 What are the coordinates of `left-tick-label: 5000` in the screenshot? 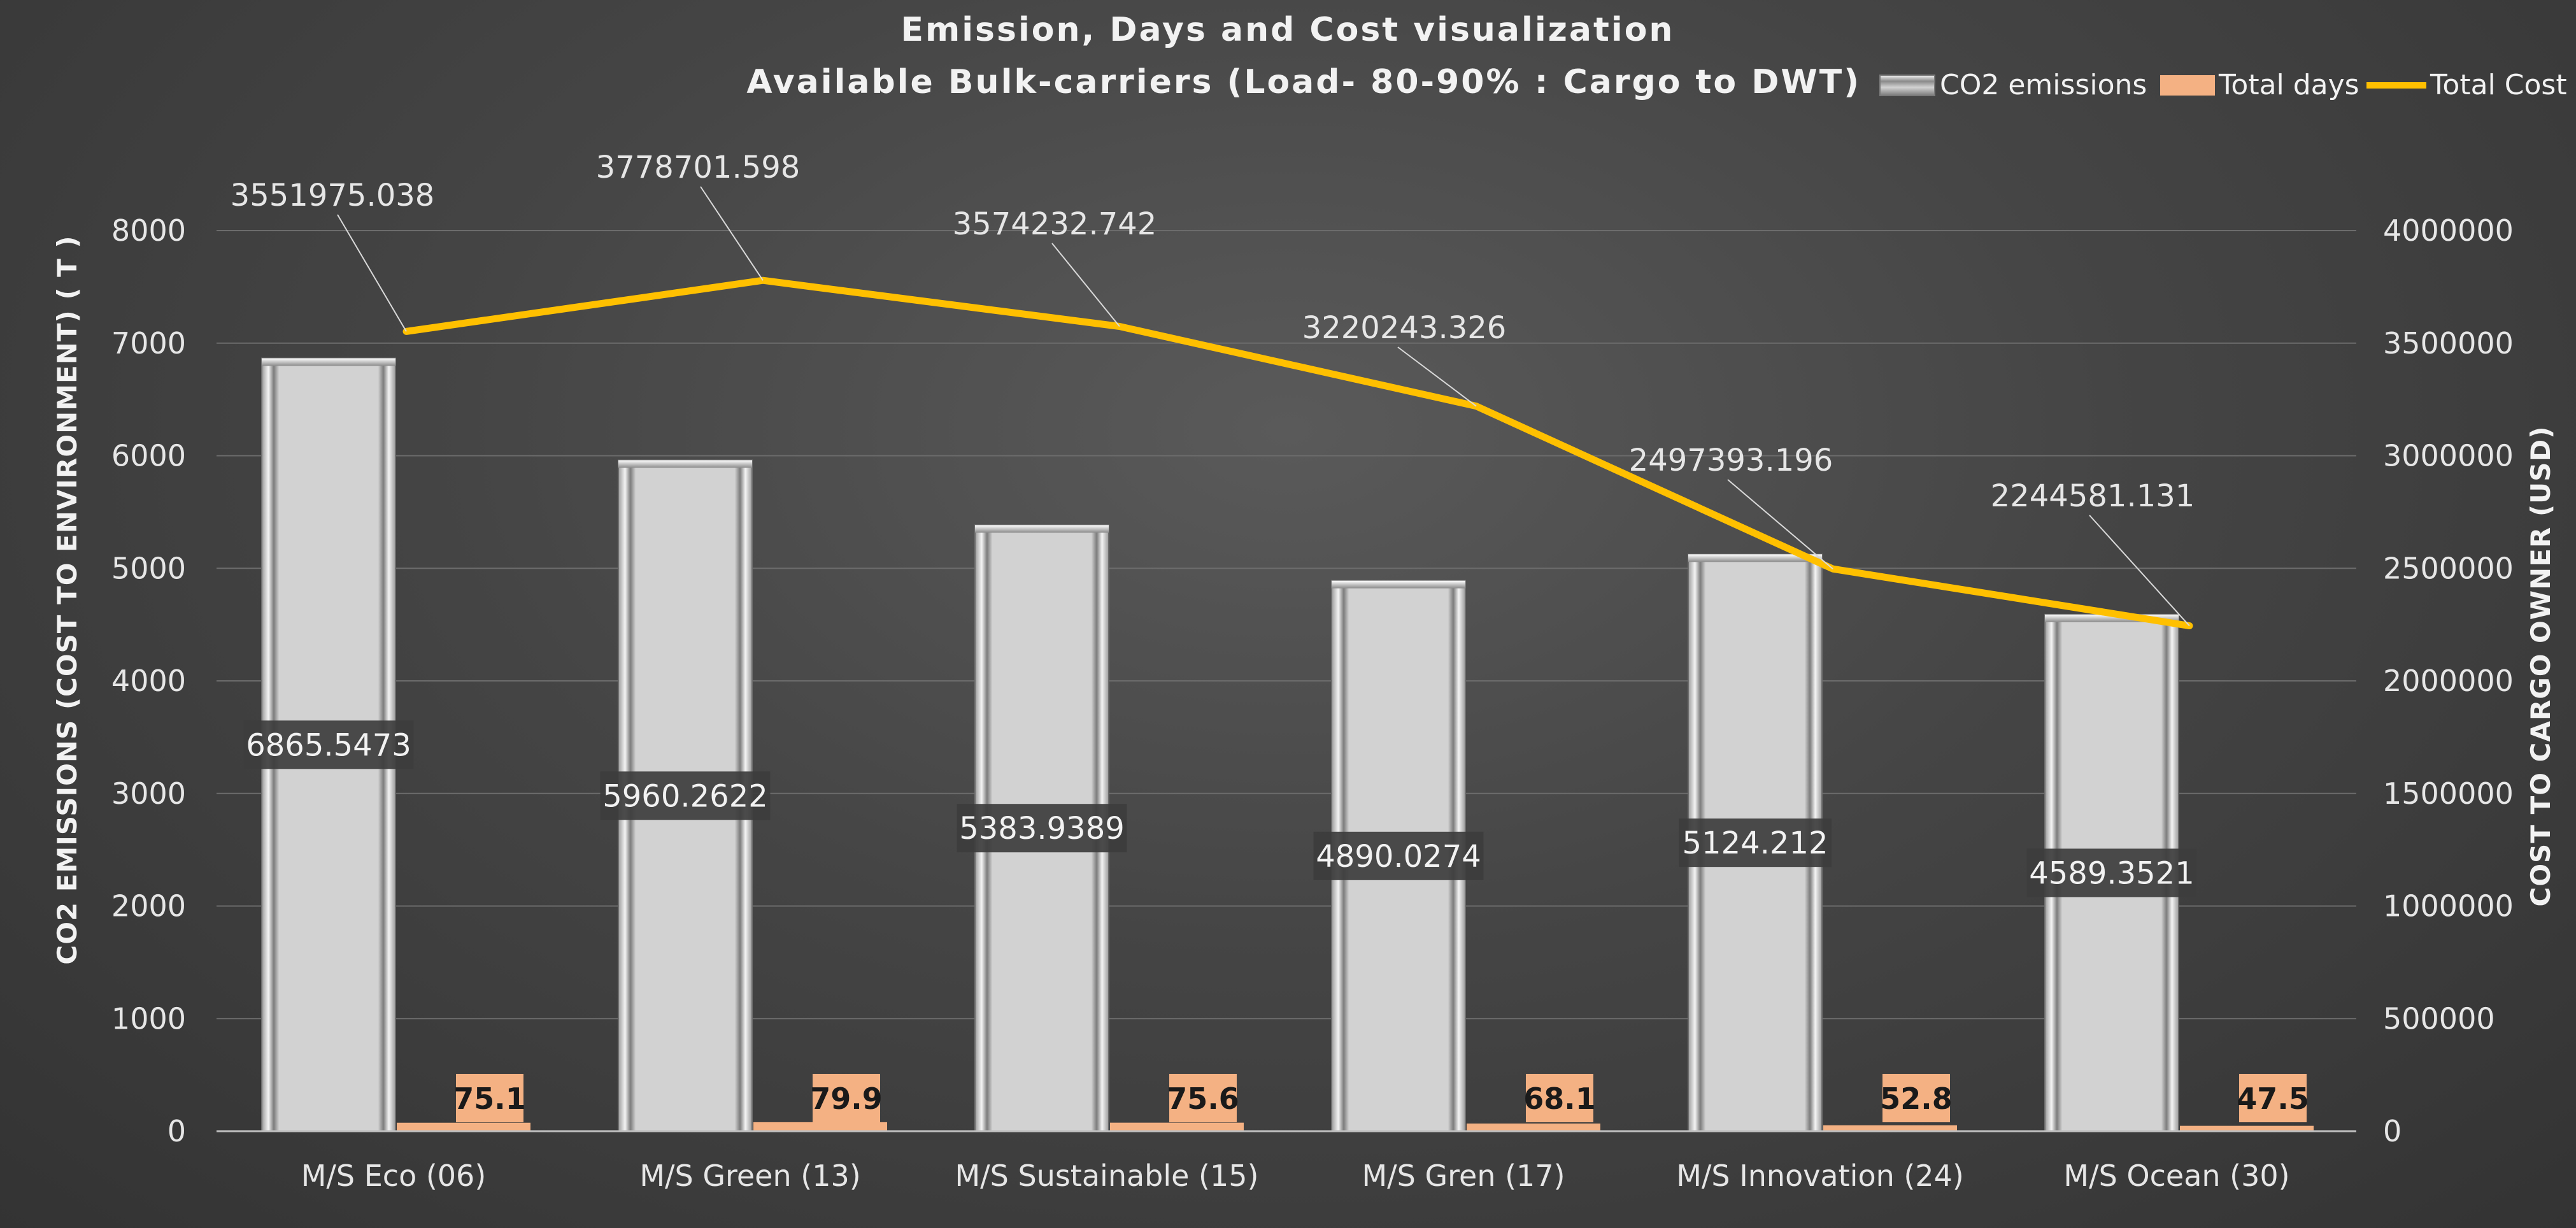 It's located at (149, 568).